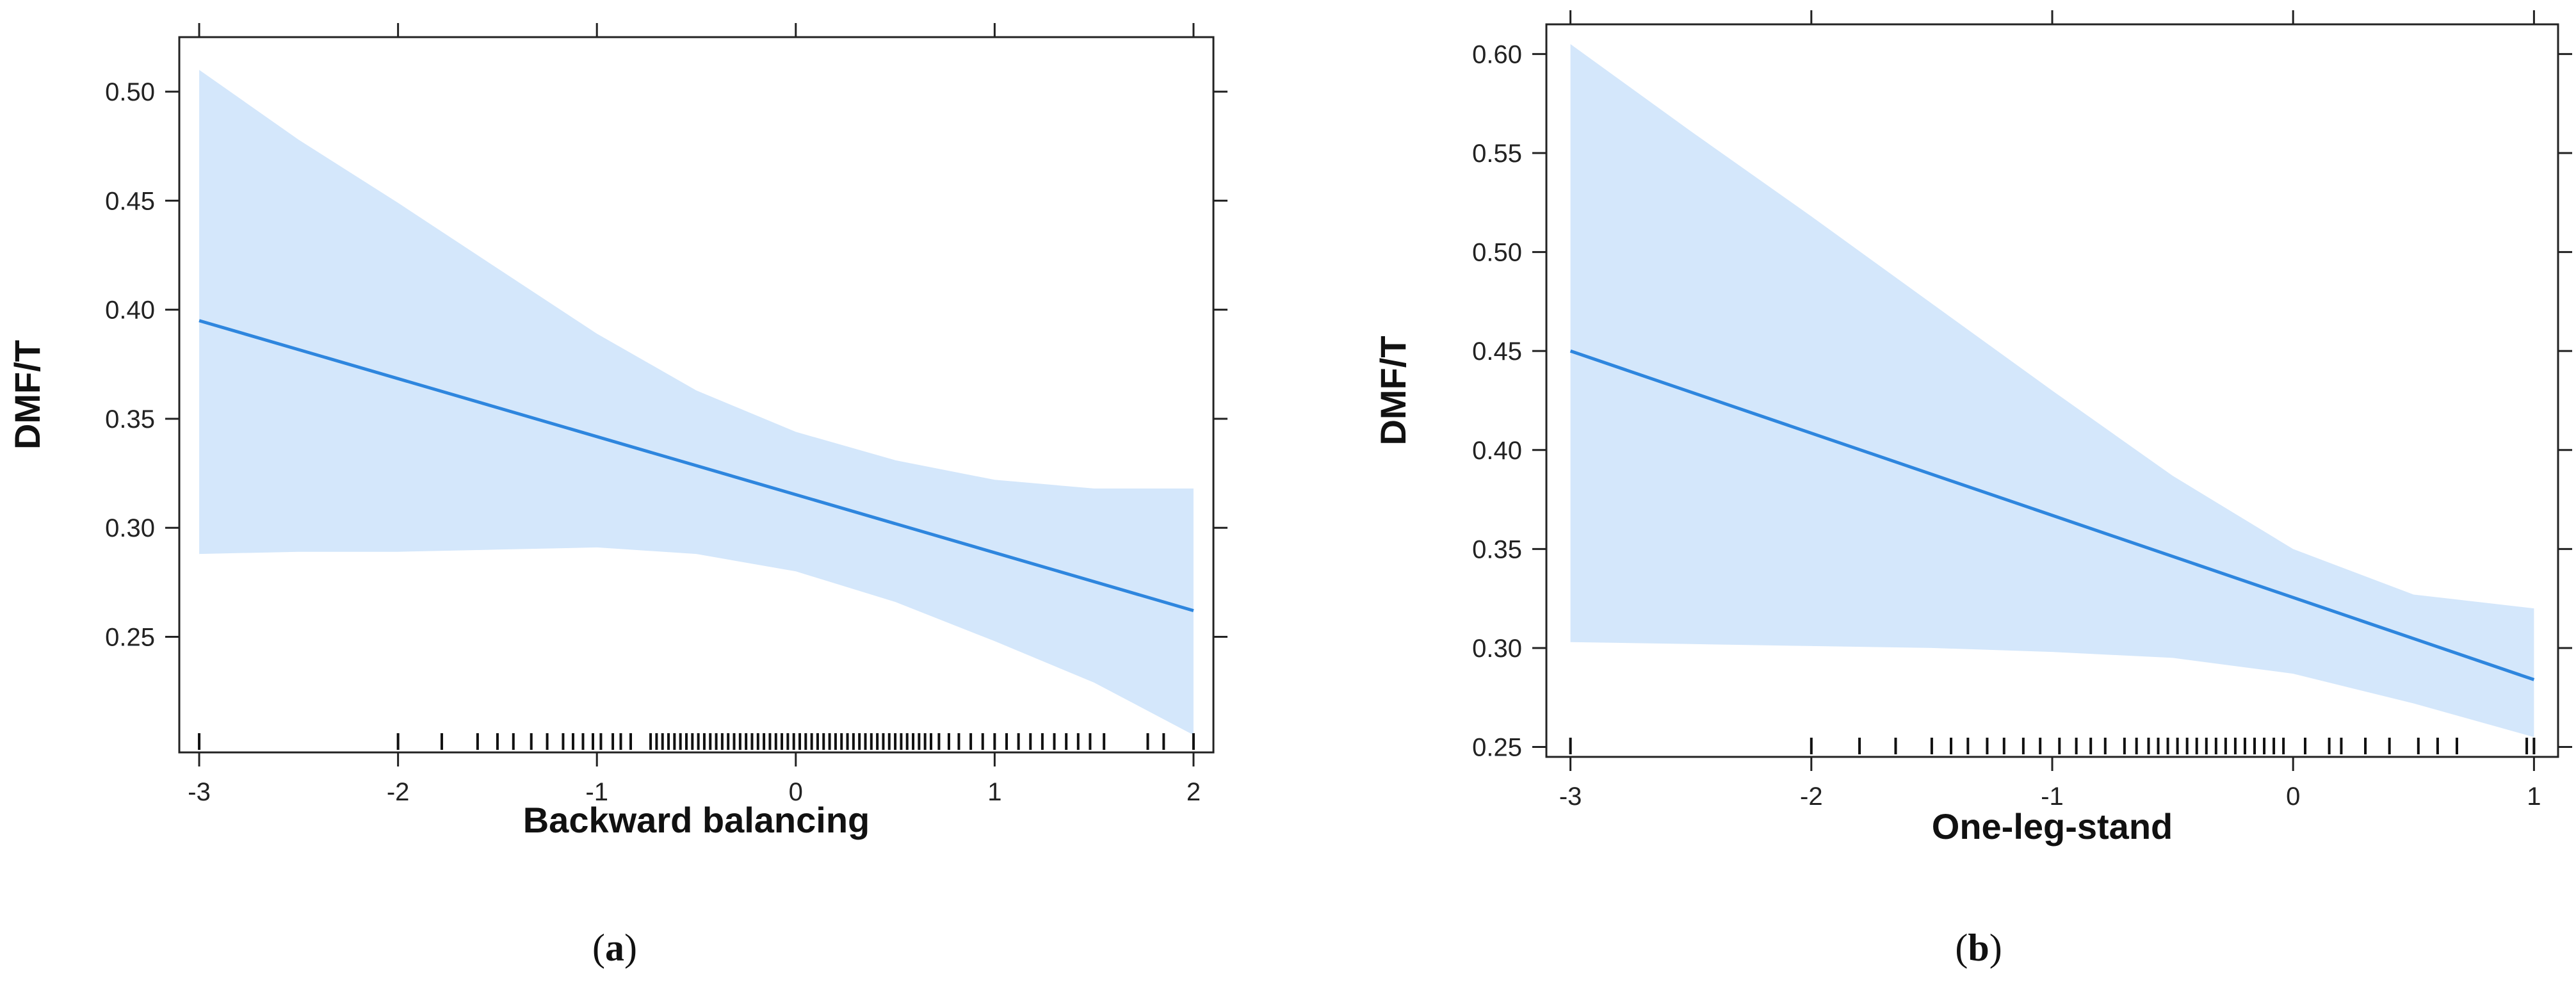  Describe the element at coordinates (696, 820) in the screenshot. I see `x-axis-title: Backward balancing` at that location.